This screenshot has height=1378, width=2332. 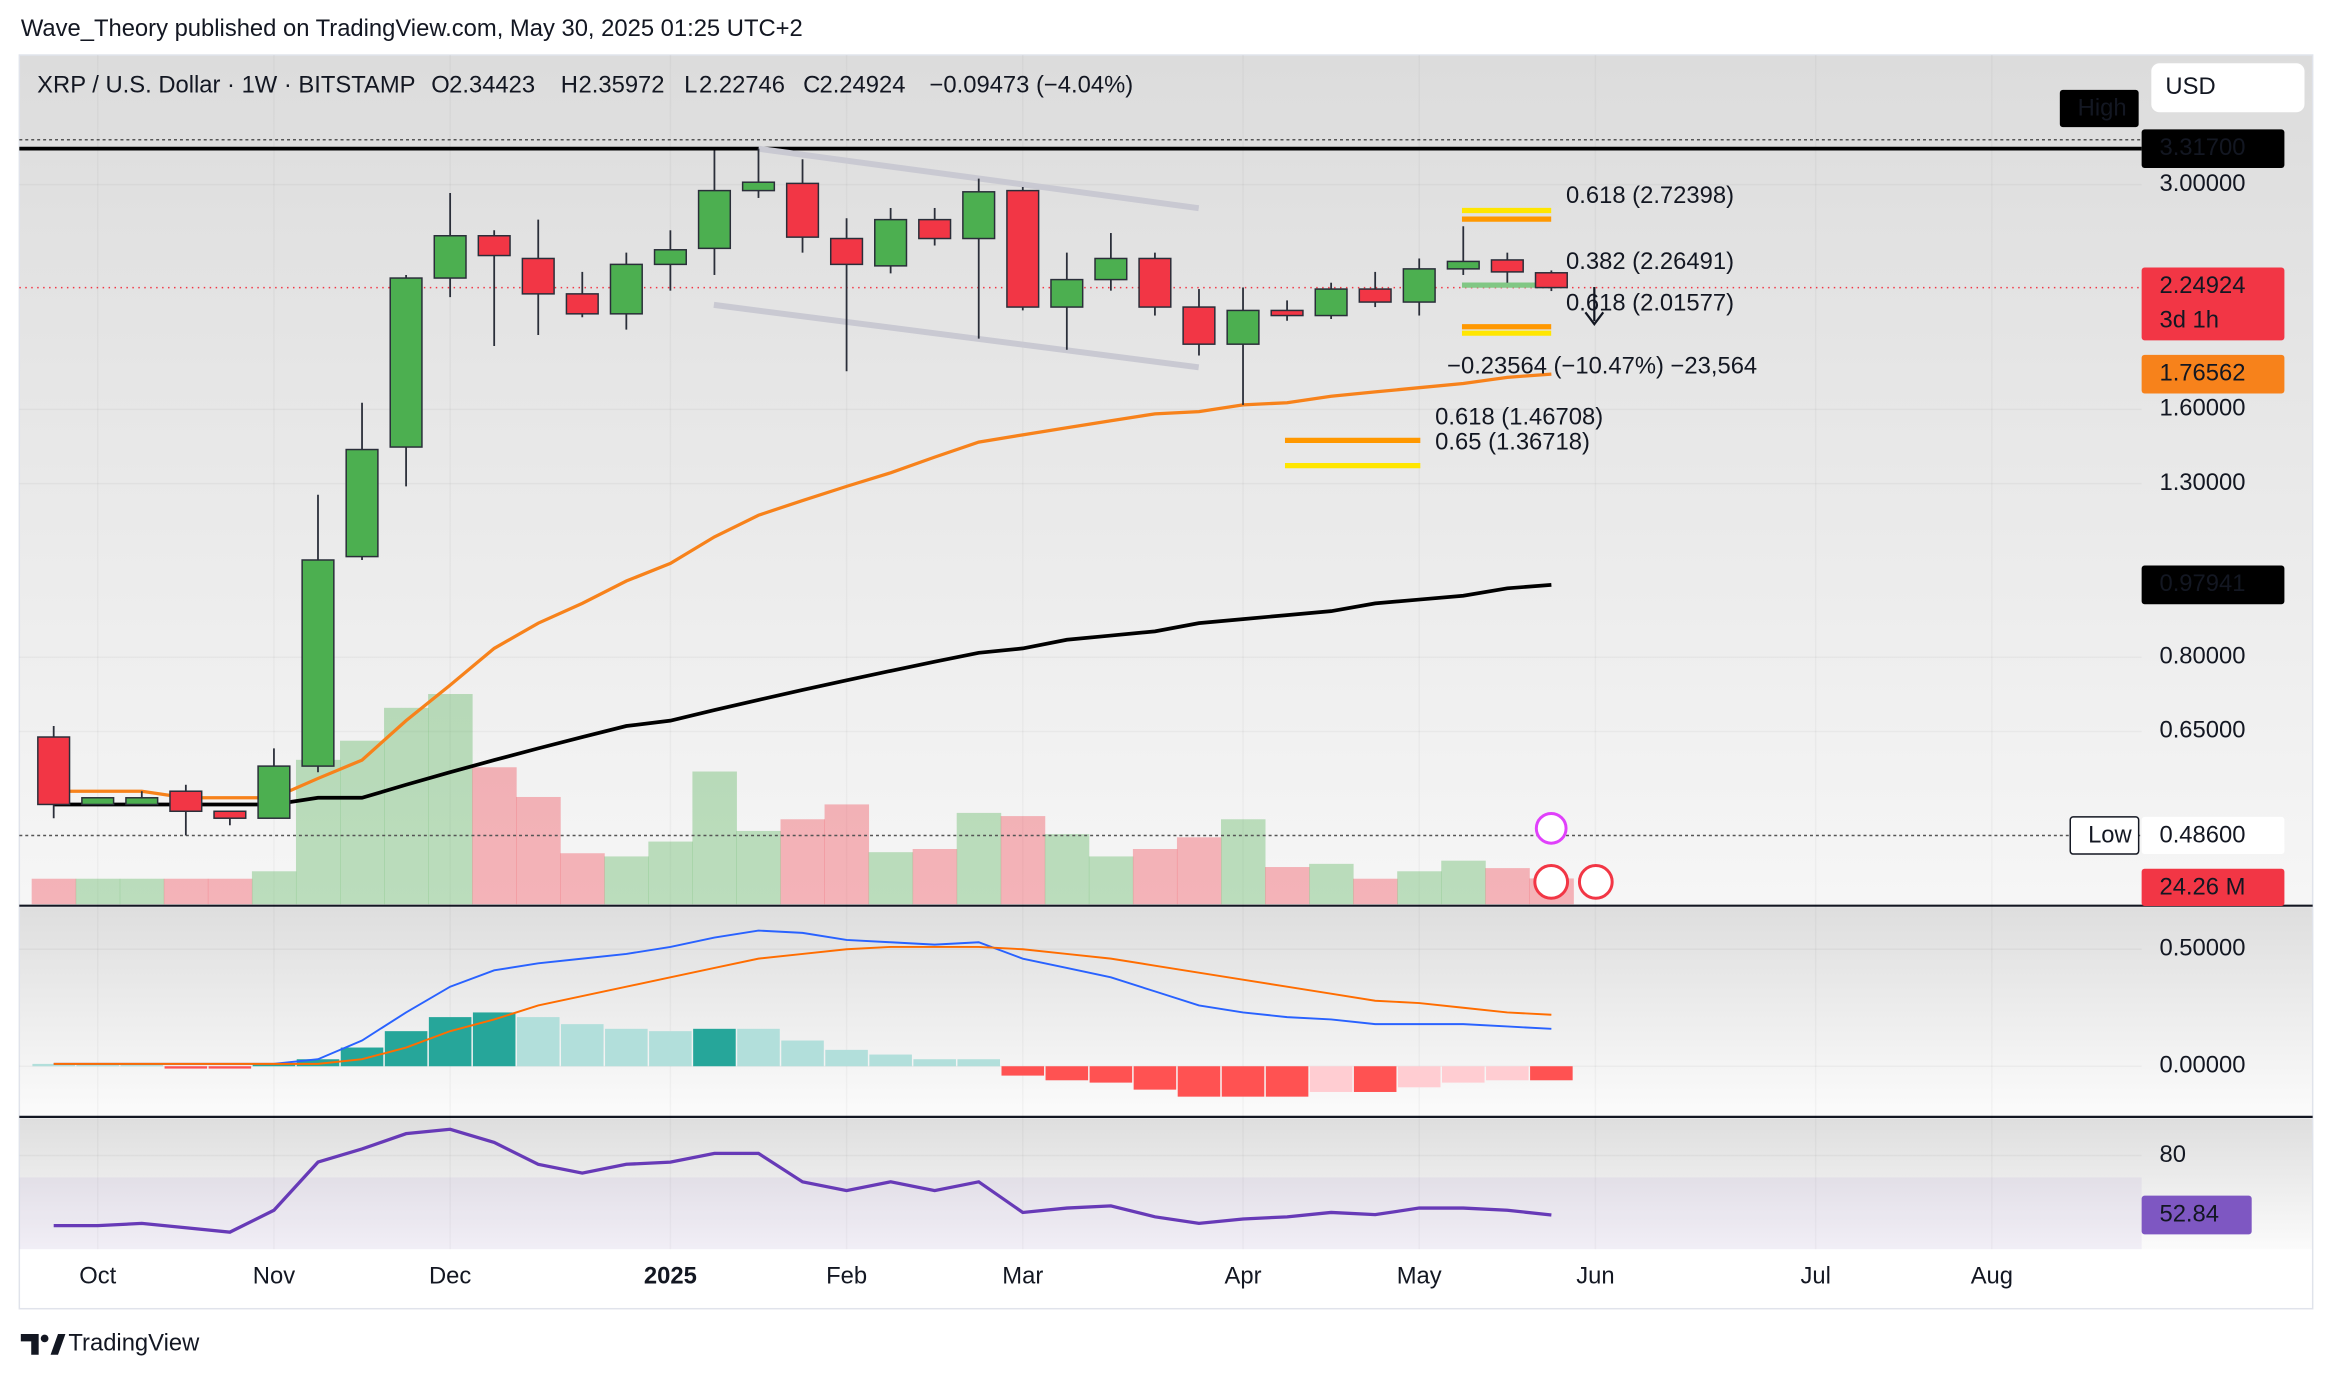 I want to click on legend-close: 2.24924, so click(x=862, y=85).